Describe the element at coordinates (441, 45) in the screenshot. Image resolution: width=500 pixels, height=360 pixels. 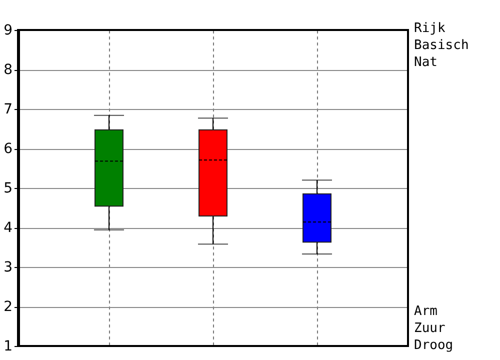
I see `text: Rijk Basisch Nat` at that location.